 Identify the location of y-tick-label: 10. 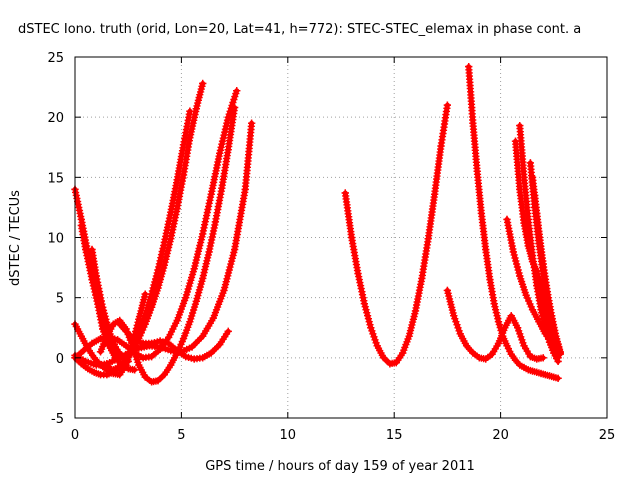
(55, 239).